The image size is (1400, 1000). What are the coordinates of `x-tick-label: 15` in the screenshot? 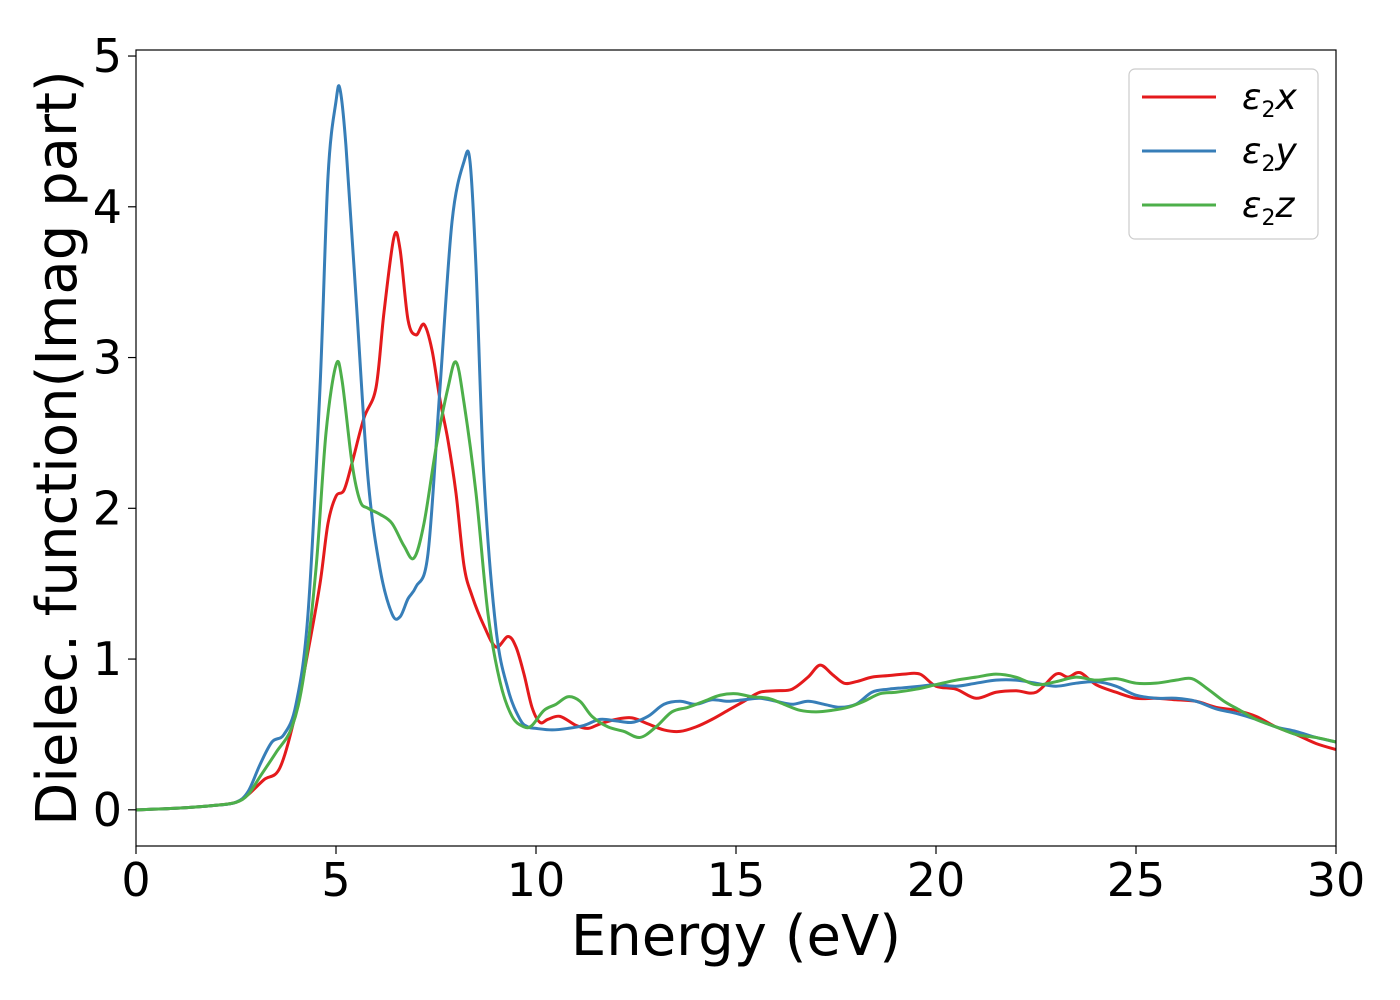 It's located at (736, 880).